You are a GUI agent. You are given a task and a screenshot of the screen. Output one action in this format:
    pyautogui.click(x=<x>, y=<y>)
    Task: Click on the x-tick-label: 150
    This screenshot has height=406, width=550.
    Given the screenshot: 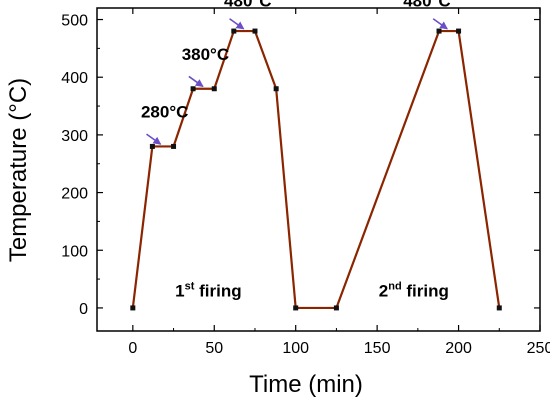 What is the action you would take?
    pyautogui.click(x=377, y=348)
    